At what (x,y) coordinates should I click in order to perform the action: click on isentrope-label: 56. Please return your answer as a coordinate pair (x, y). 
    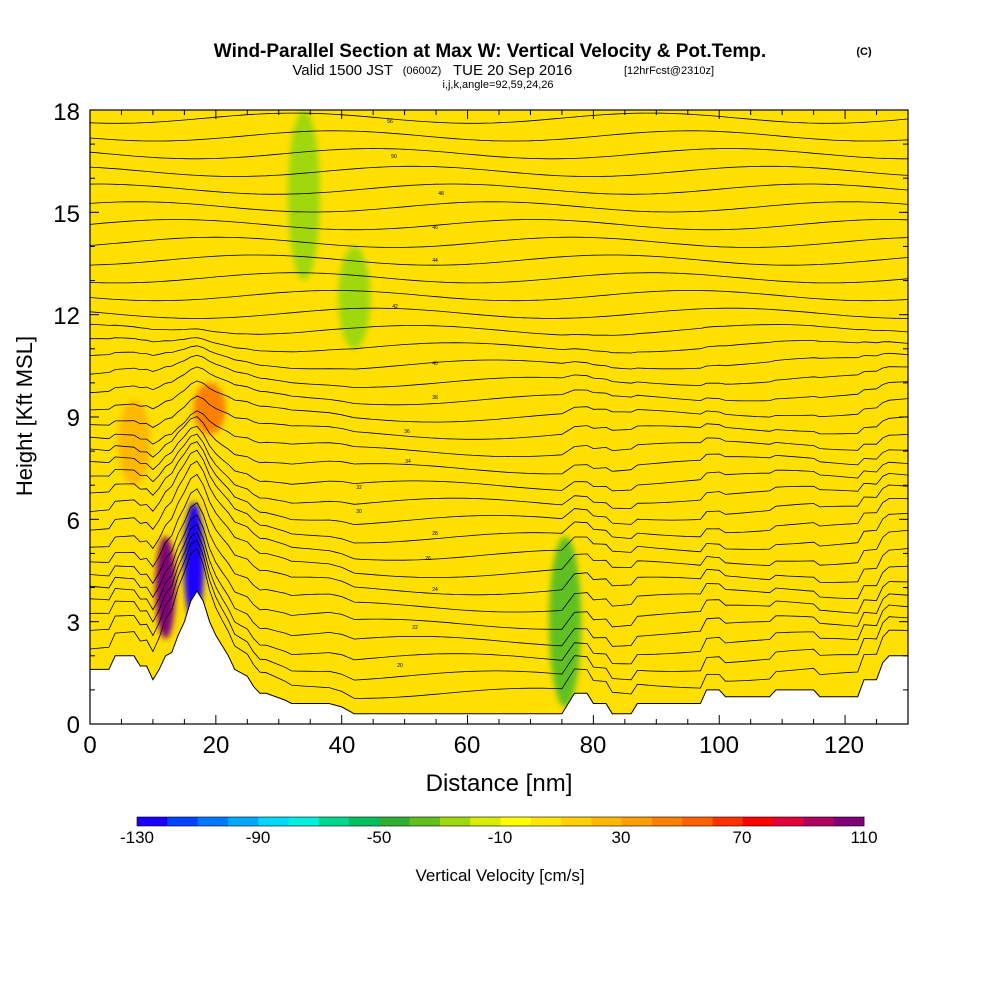
    Looking at the image, I should click on (390, 122).